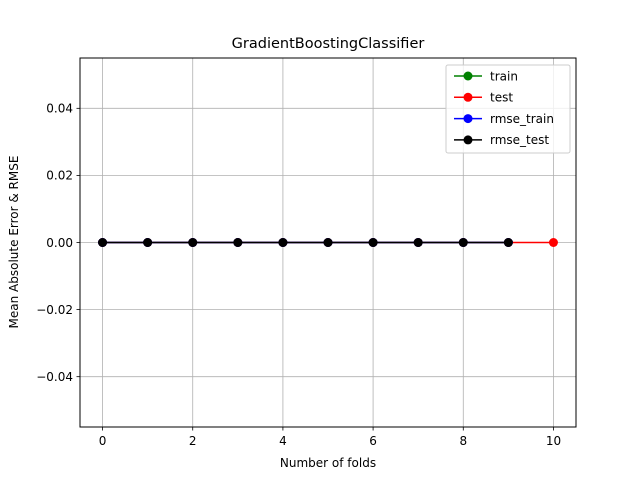 The width and height of the screenshot is (640, 480). I want to click on legend: train test rmse_train rmse_test, so click(508, 109).